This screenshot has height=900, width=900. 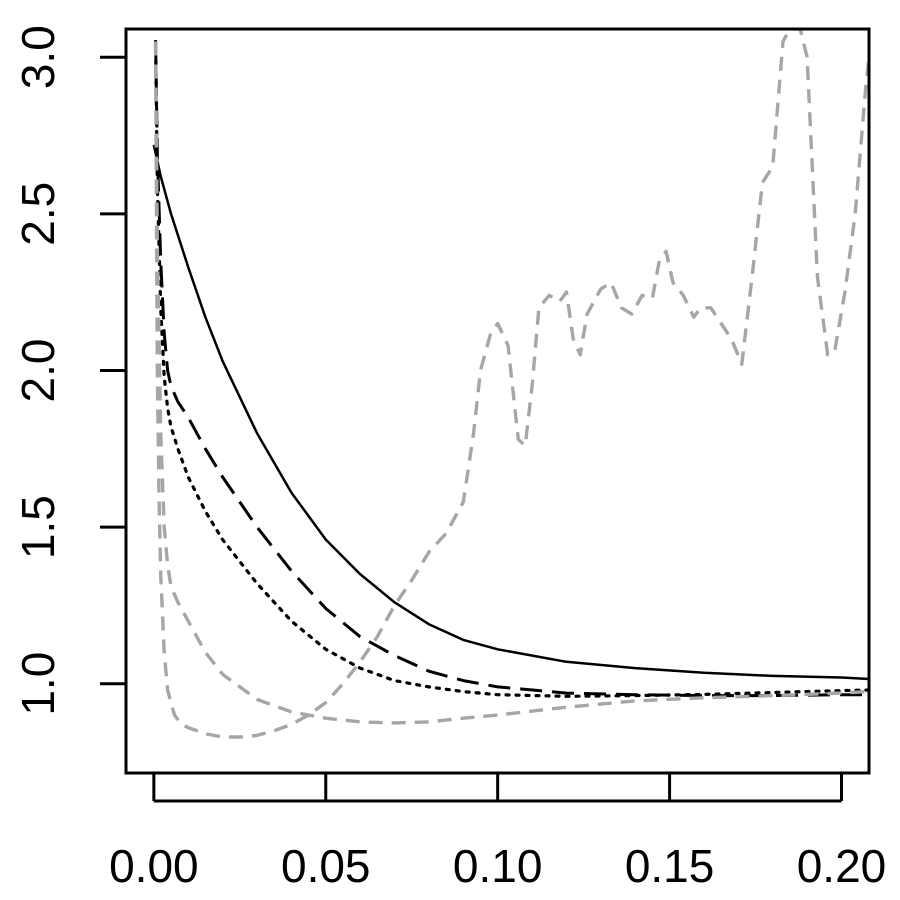 What do you see at coordinates (38, 371) in the screenshot?
I see `y-tick-label: 2.0` at bounding box center [38, 371].